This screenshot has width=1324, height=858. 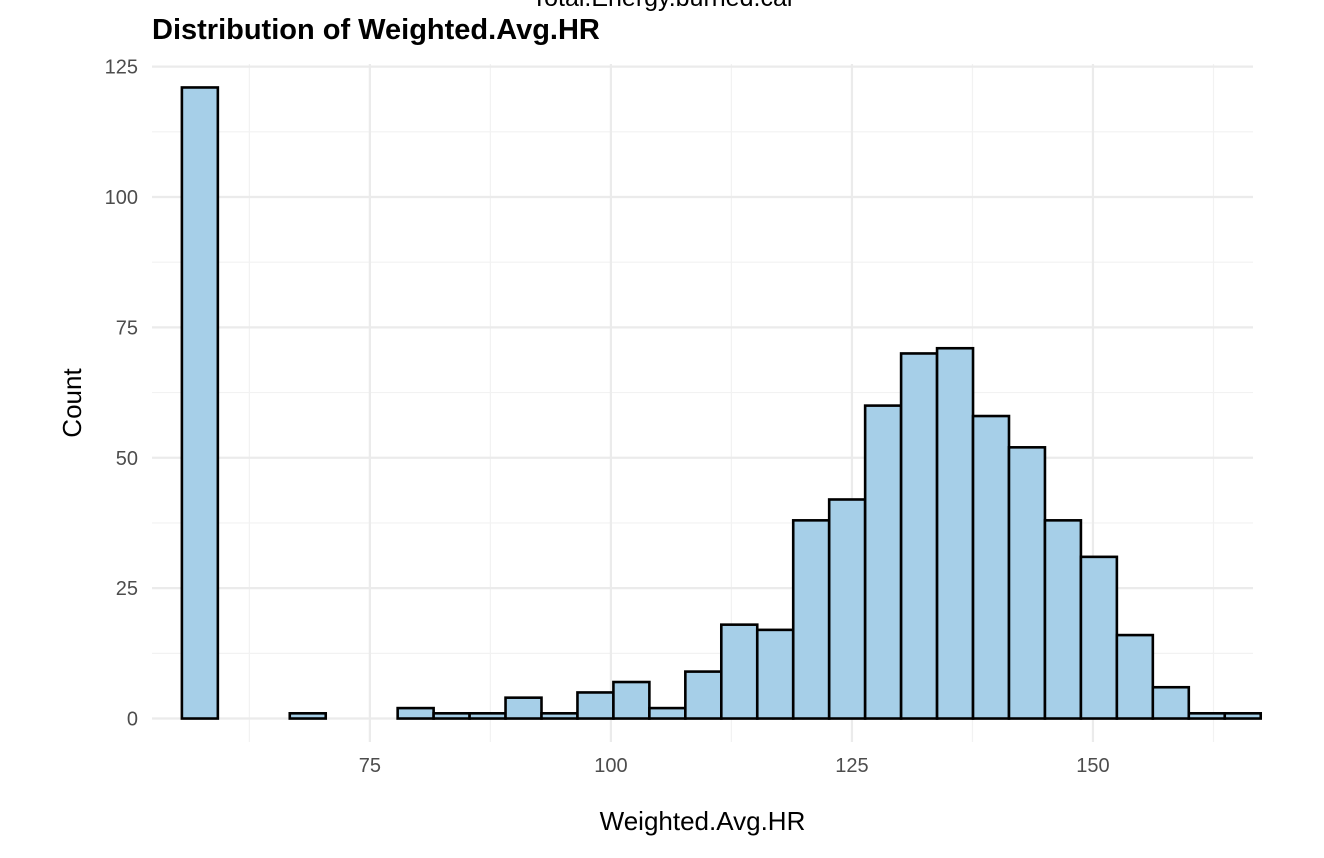 What do you see at coordinates (662, 6) in the screenshot?
I see `chart-subtitle-clipped: Total.Energy.burned.cal` at bounding box center [662, 6].